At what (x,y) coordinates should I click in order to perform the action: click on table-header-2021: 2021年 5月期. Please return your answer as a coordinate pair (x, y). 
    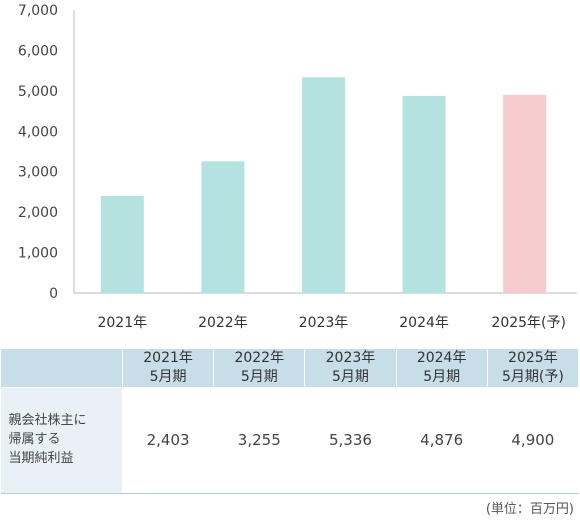
    Looking at the image, I should click on (168, 368).